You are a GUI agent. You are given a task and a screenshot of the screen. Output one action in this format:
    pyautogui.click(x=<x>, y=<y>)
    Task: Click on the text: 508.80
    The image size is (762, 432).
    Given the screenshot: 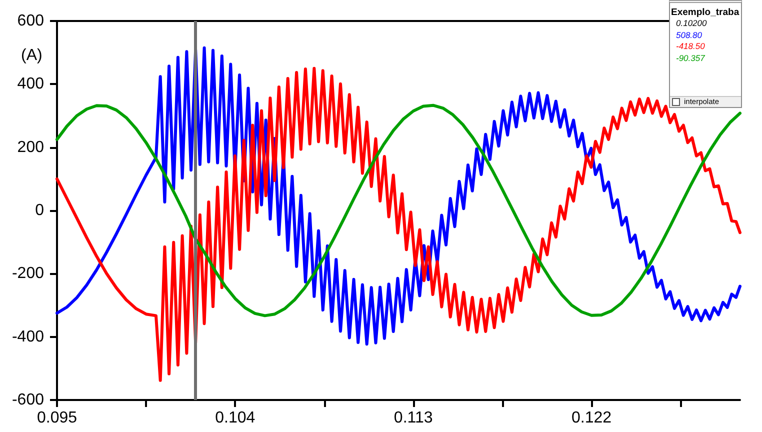 What is the action you would take?
    pyautogui.click(x=689, y=35)
    